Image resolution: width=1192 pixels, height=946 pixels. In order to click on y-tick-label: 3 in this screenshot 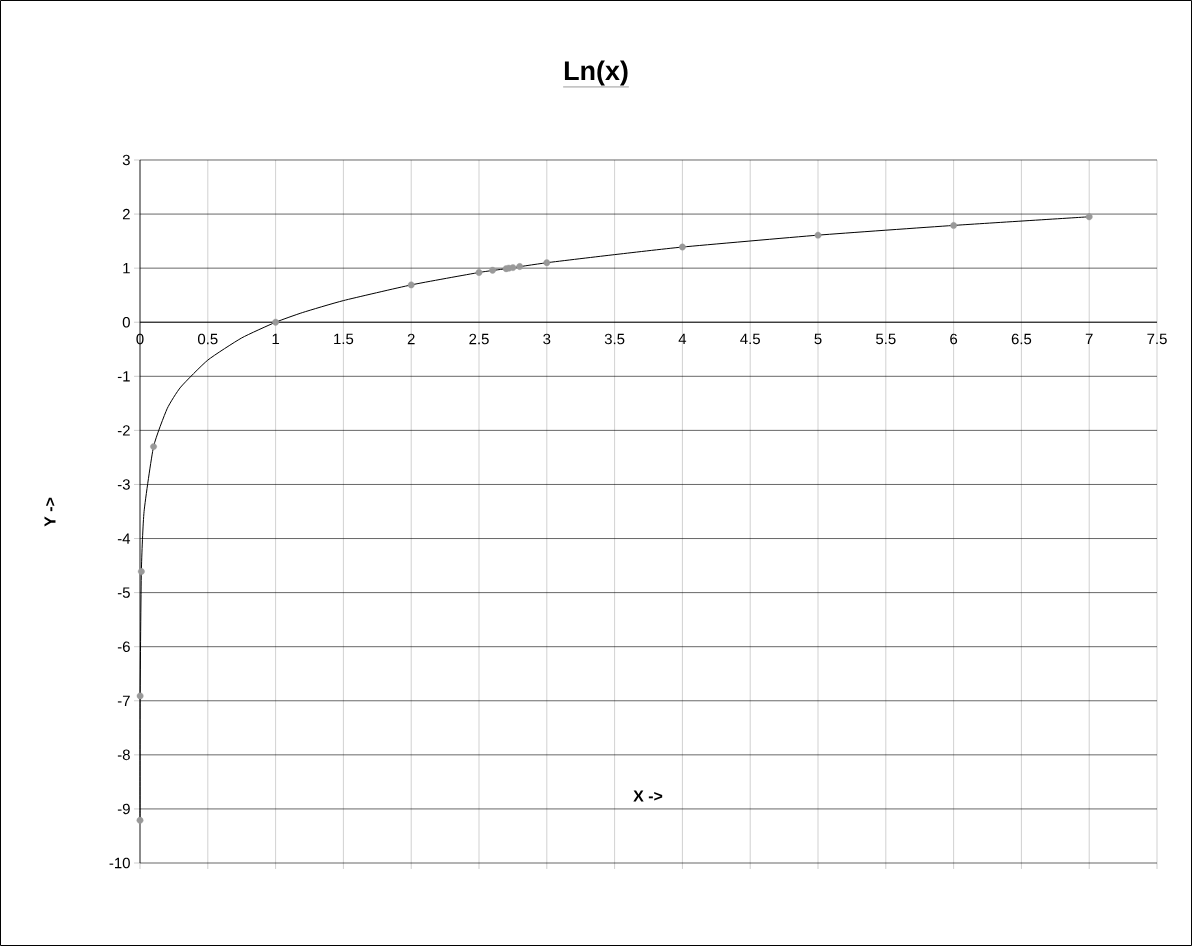, I will do `click(126, 160)`.